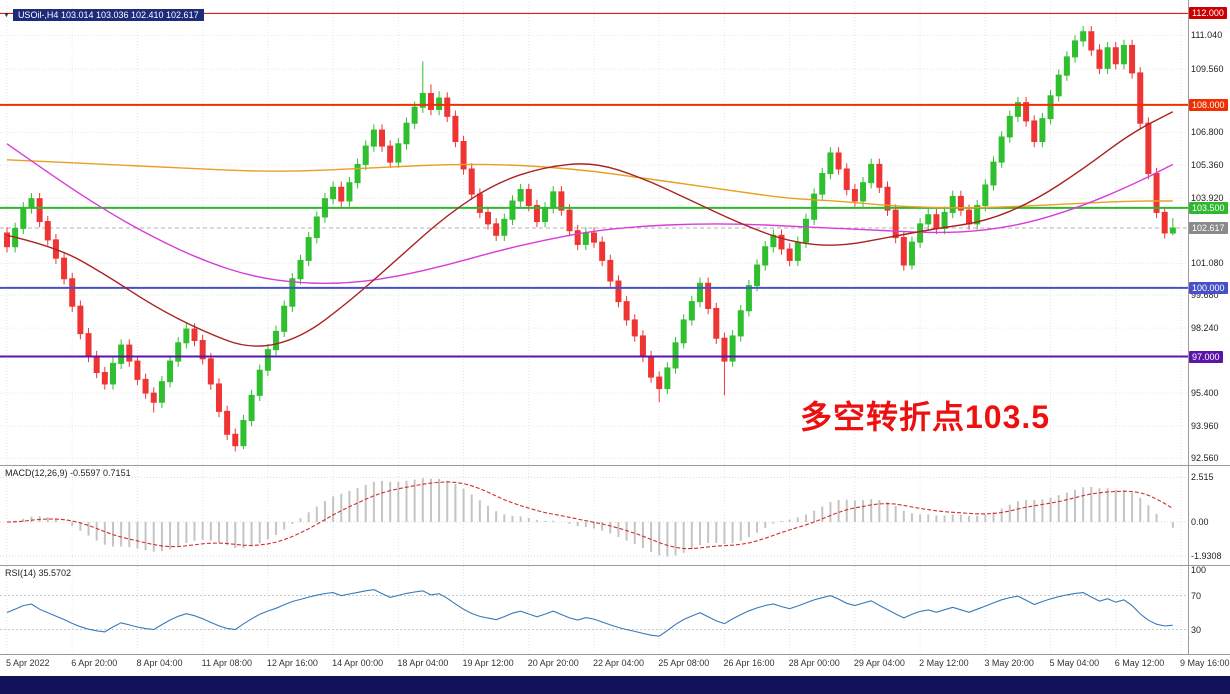 This screenshot has width=1230, height=694. What do you see at coordinates (925, 417) in the screenshot?
I see `annotation-text: 多空转折点103.5` at bounding box center [925, 417].